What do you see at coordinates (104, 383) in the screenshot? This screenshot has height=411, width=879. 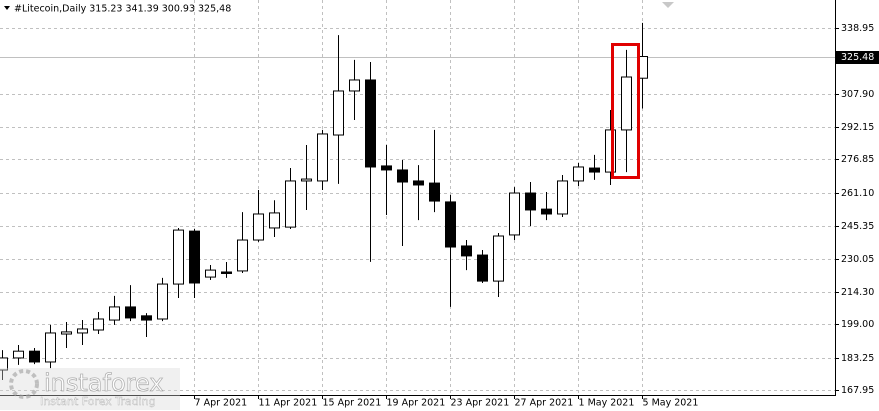 I see `watermark-text: instaforex` at bounding box center [104, 383].